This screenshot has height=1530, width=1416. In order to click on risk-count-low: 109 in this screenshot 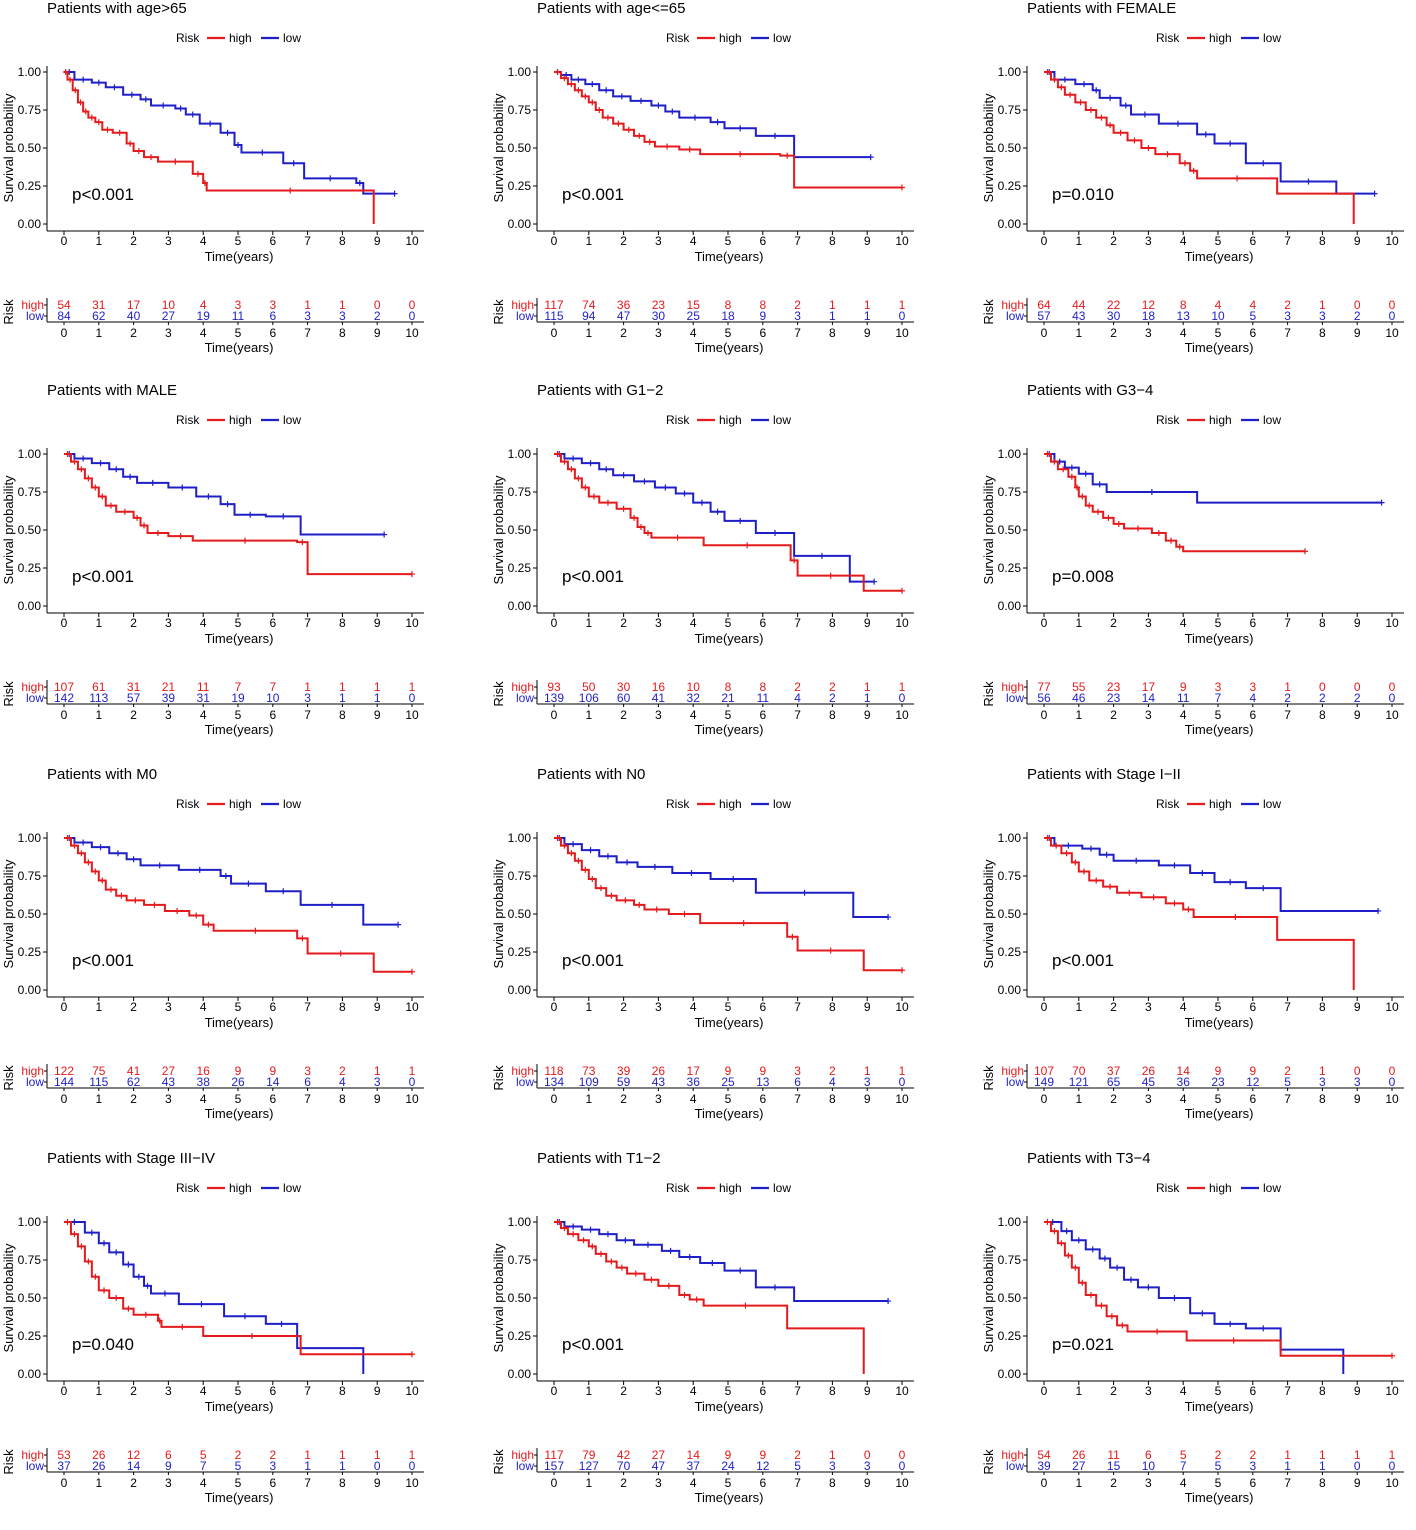, I will do `click(589, 1082)`.